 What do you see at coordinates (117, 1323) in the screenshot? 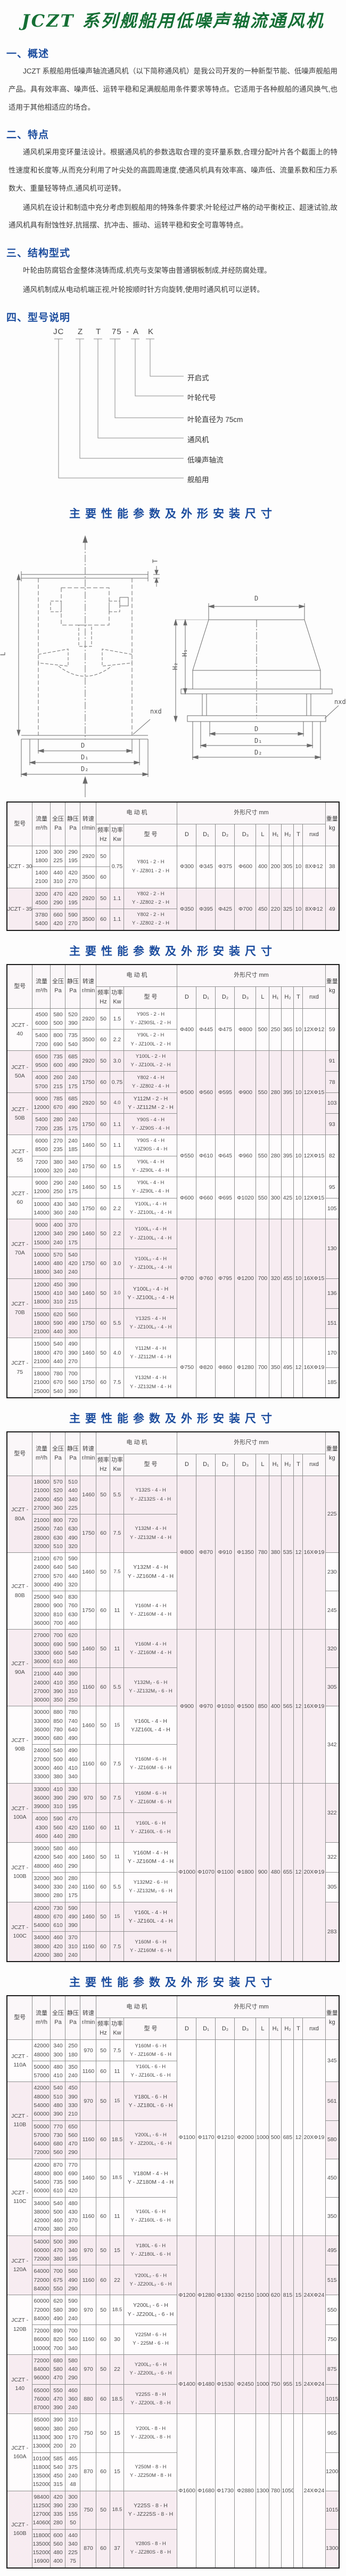
I see `table-cell: 5.5` at bounding box center [117, 1323].